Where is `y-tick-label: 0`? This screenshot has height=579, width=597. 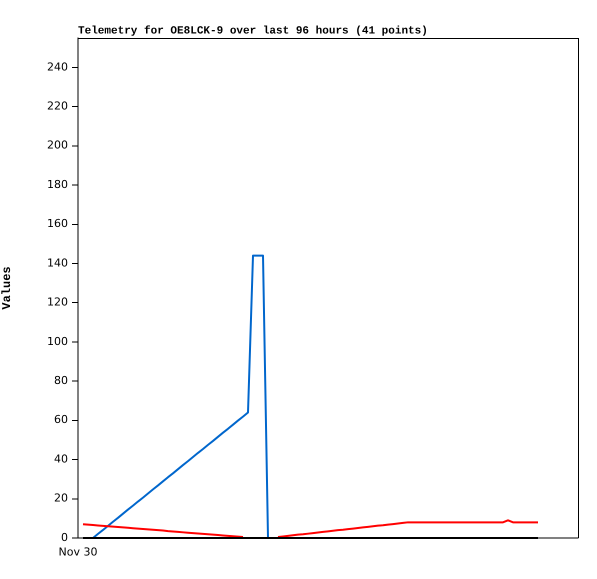
y-tick-label: 0 is located at coordinates (64, 537).